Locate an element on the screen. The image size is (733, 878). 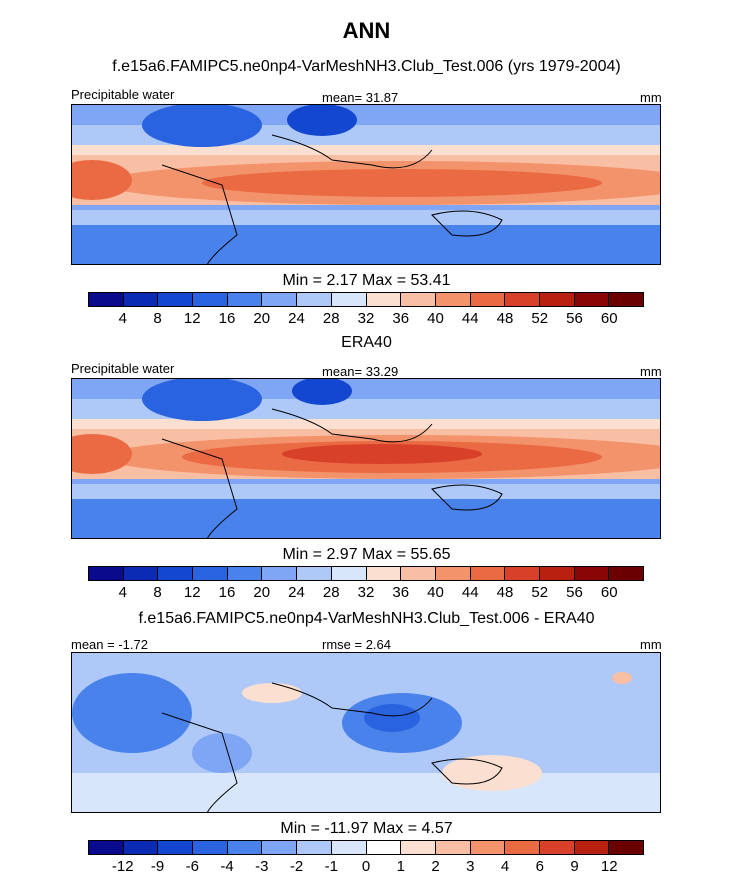
figure-title: ANN is located at coordinates (366, 30).